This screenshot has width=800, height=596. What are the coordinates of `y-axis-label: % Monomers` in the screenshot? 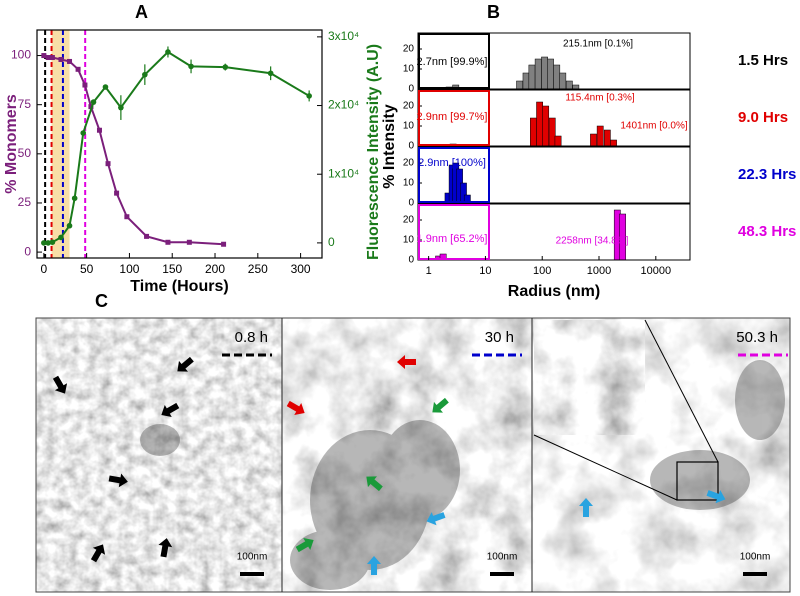 It's located at (11, 144).